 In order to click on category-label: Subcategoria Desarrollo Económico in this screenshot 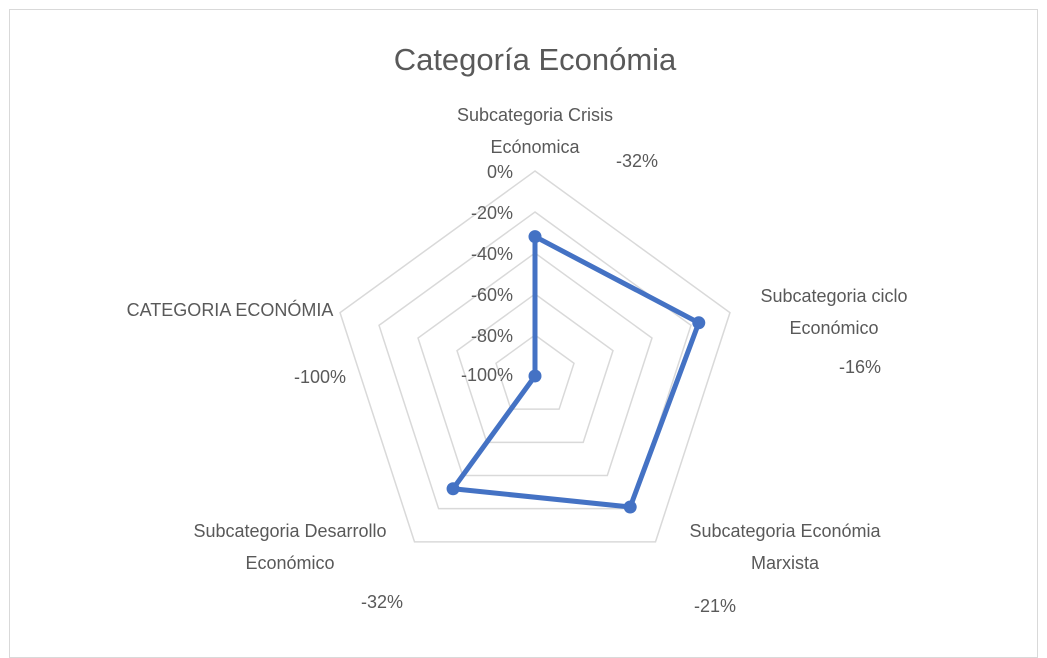, I will do `click(289, 547)`.